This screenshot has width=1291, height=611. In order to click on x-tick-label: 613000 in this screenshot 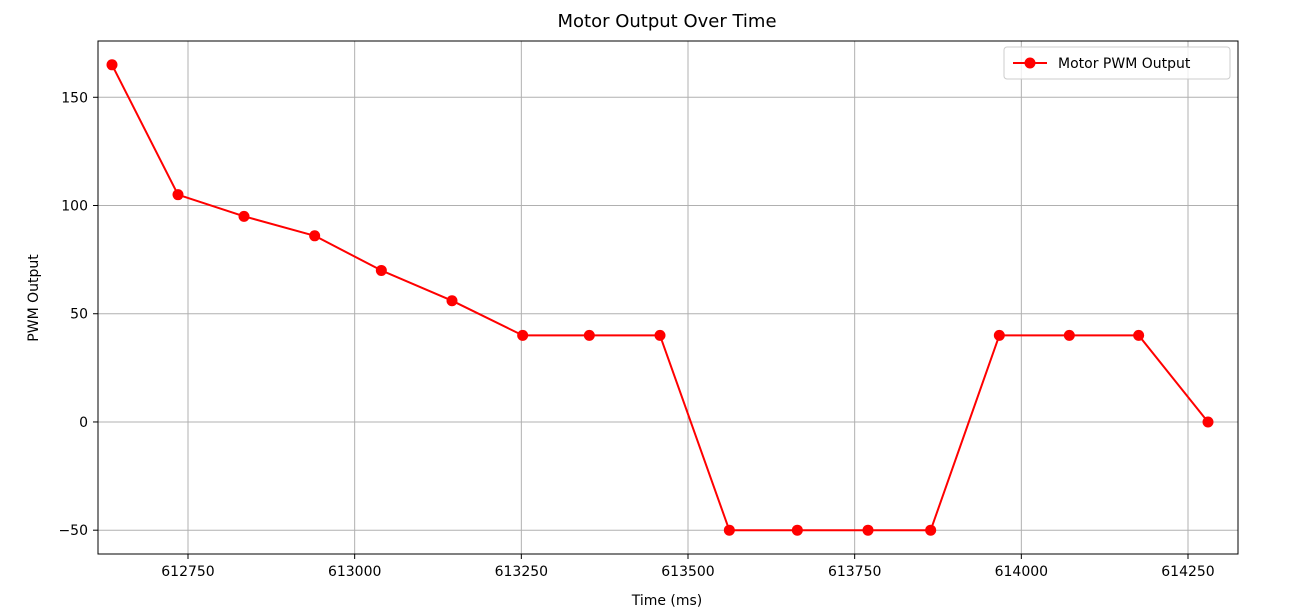, I will do `click(354, 572)`.